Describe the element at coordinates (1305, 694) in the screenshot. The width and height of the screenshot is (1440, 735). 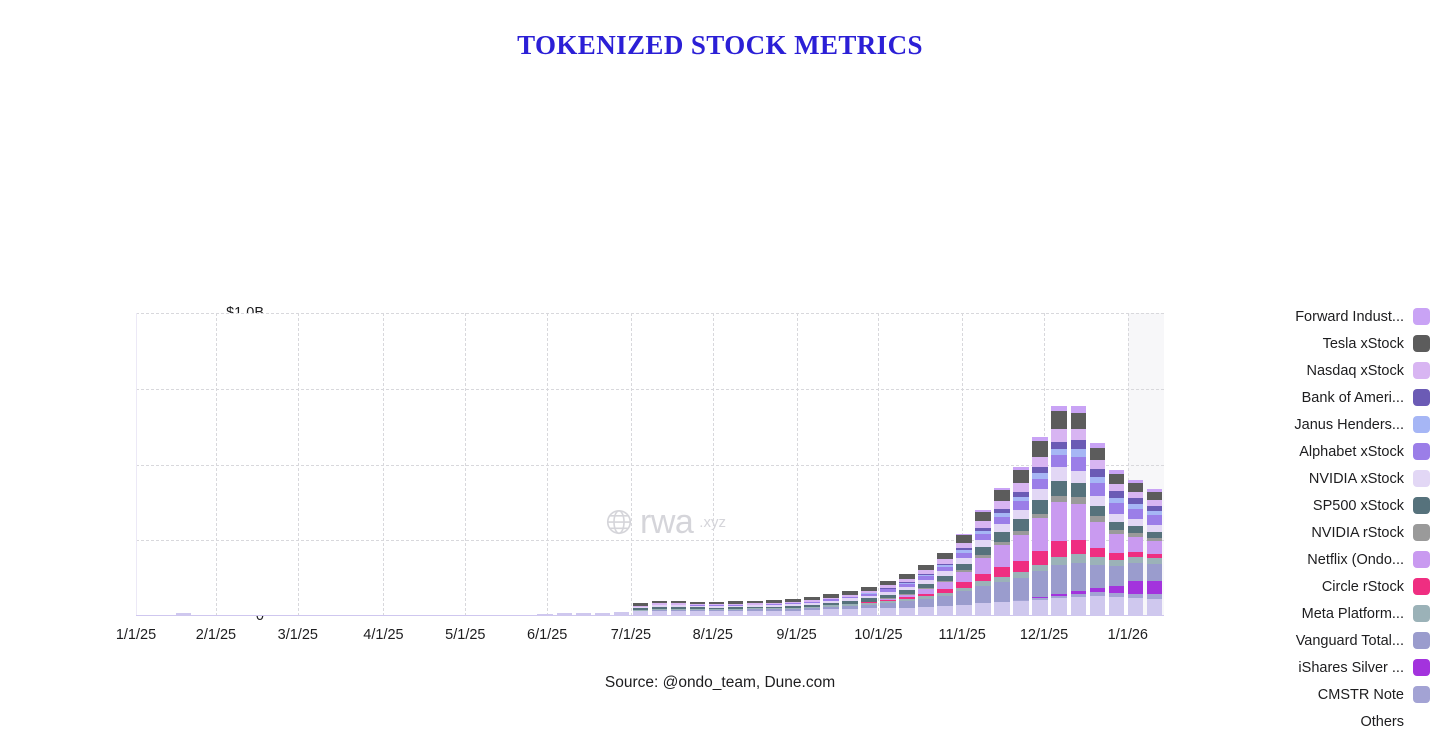
I see `legend-item: CMSTR Note` at that location.